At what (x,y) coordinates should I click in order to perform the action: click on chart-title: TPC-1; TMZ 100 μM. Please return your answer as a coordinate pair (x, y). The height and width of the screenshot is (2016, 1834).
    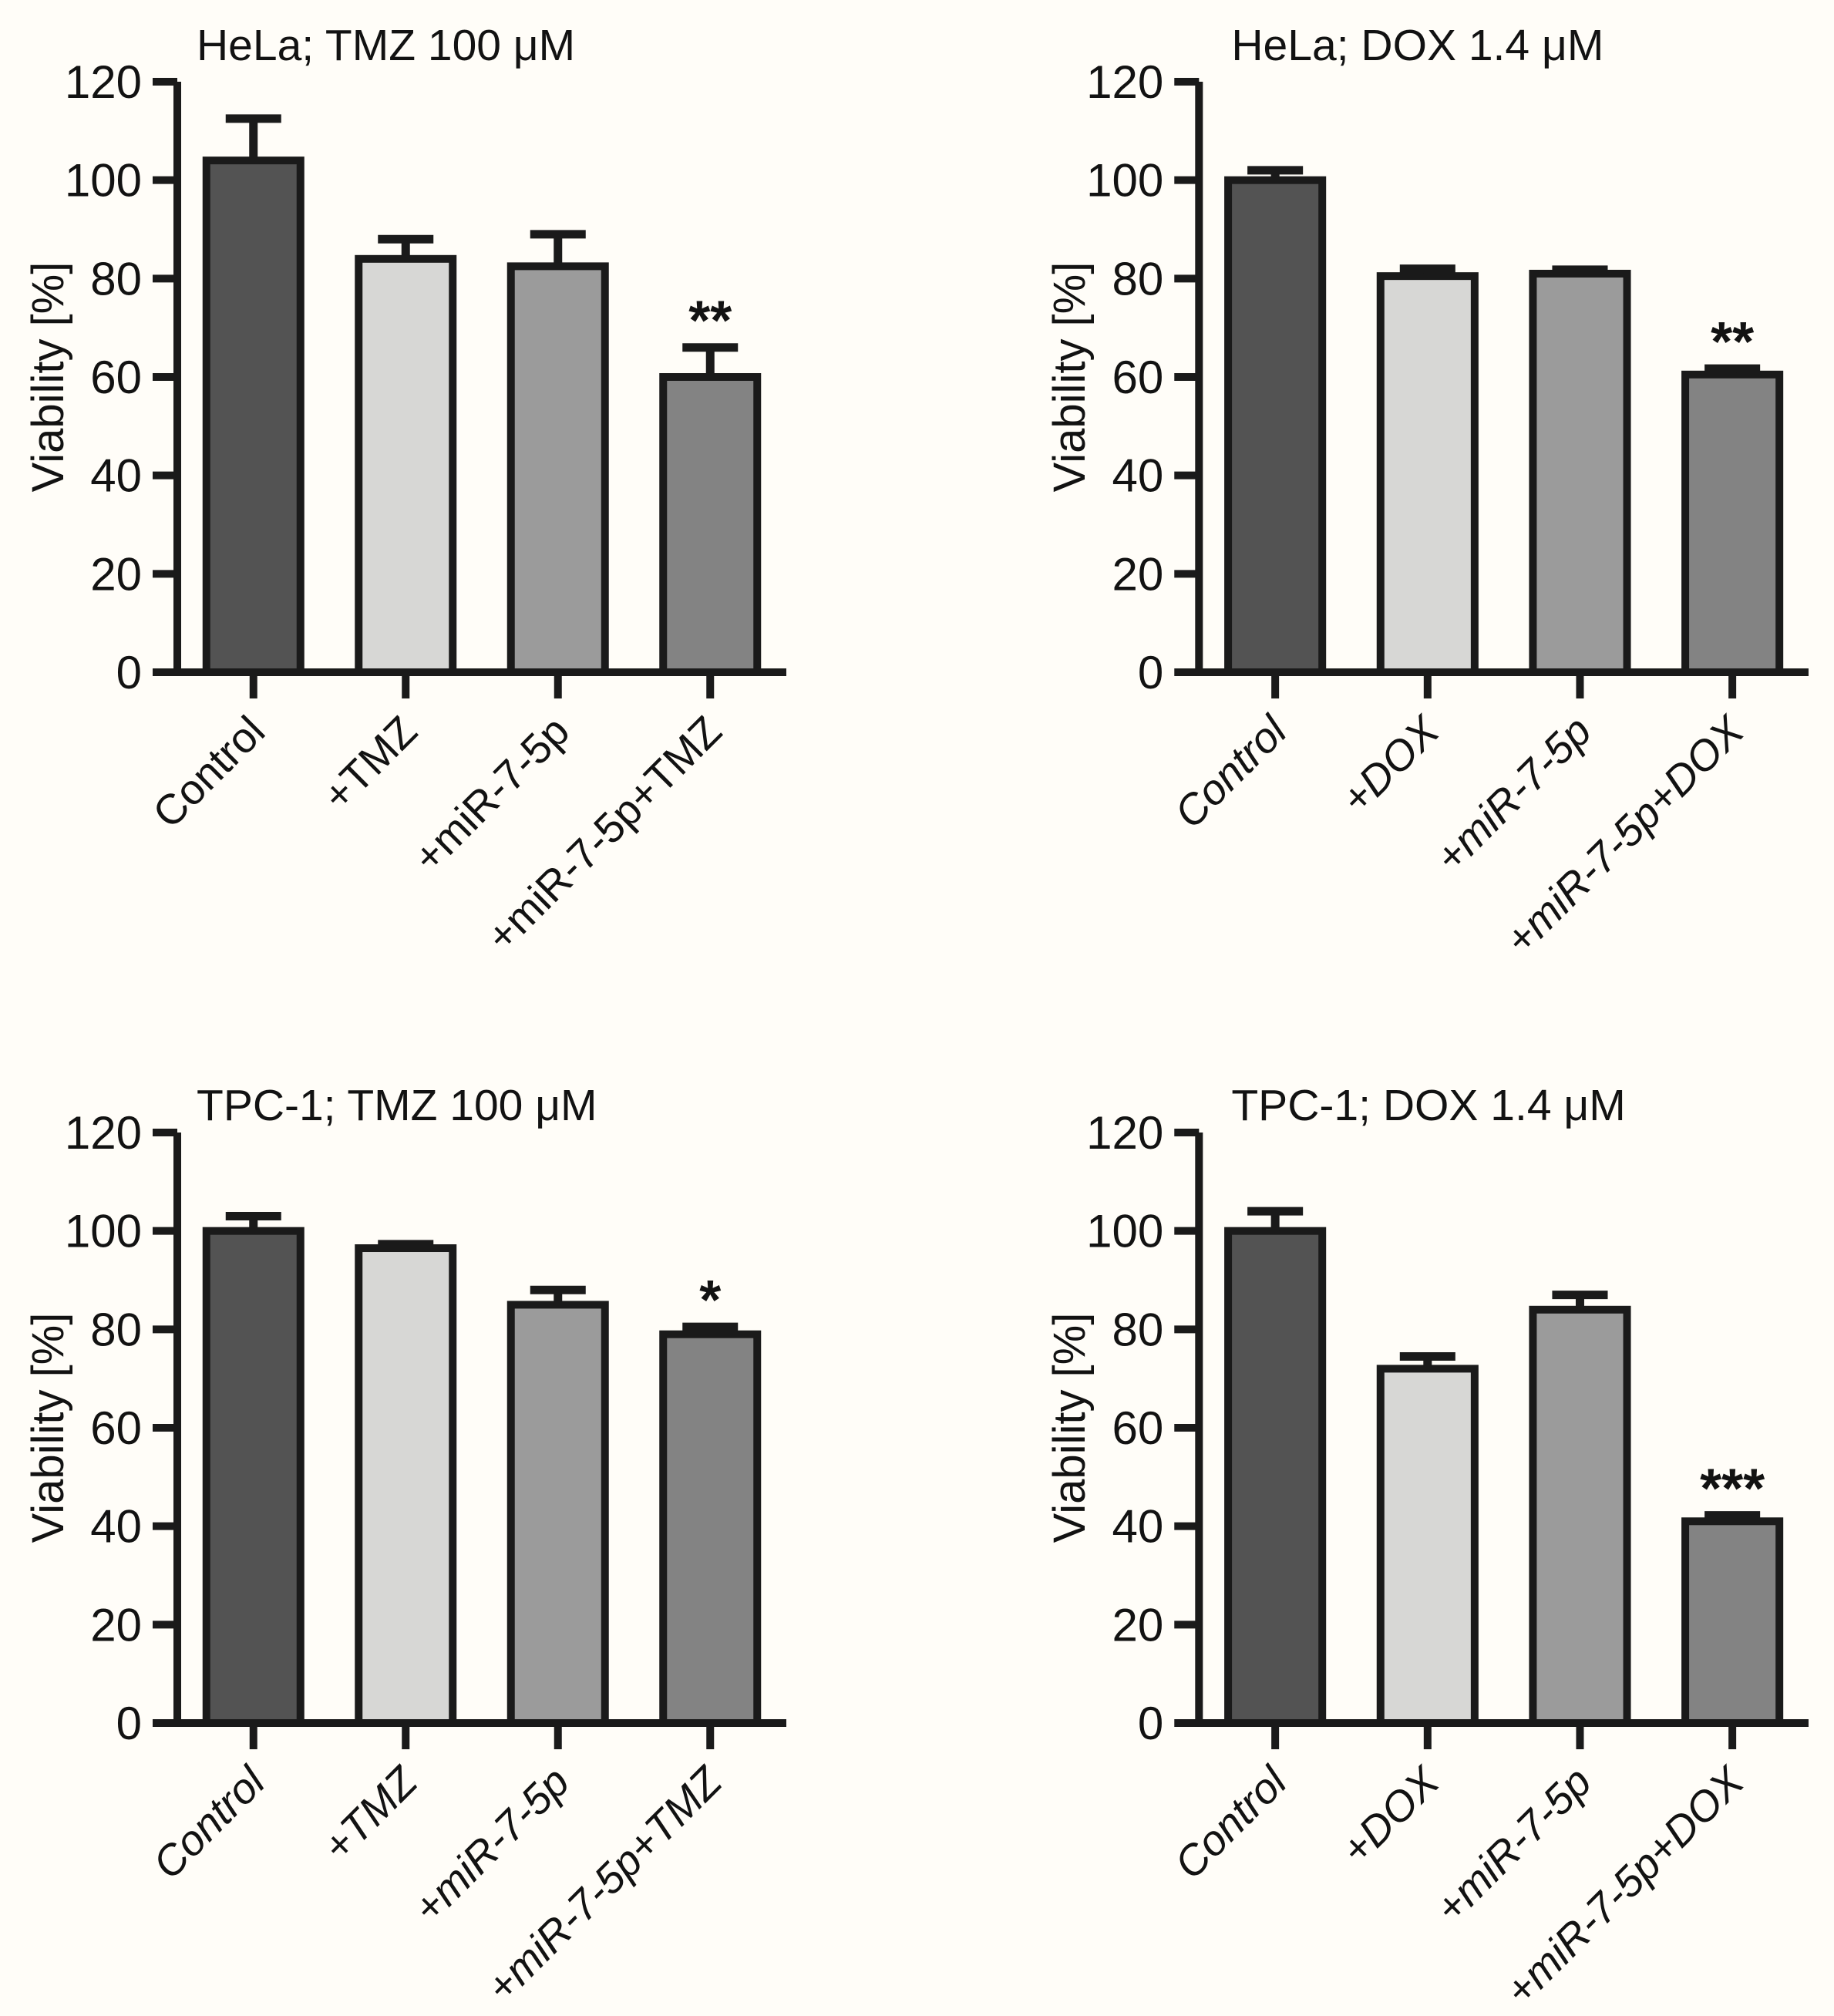
    Looking at the image, I should click on (397, 1105).